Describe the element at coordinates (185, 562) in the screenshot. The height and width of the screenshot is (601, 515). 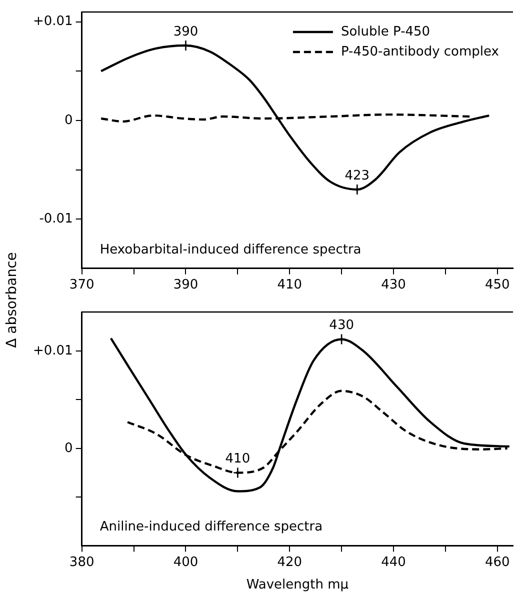
I see `x-tick-label: 400` at that location.